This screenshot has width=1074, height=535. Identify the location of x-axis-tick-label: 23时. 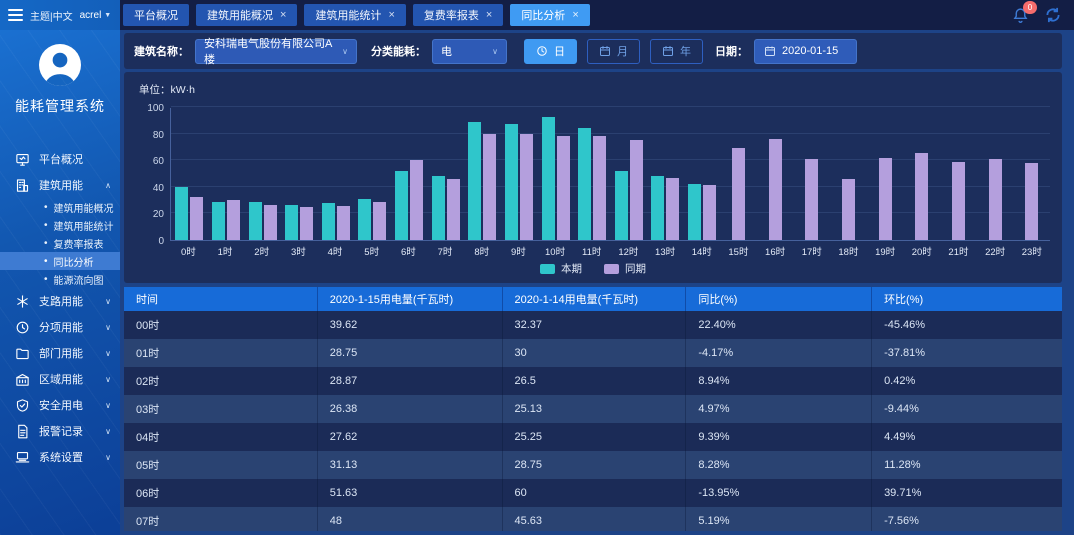
(1031, 252).